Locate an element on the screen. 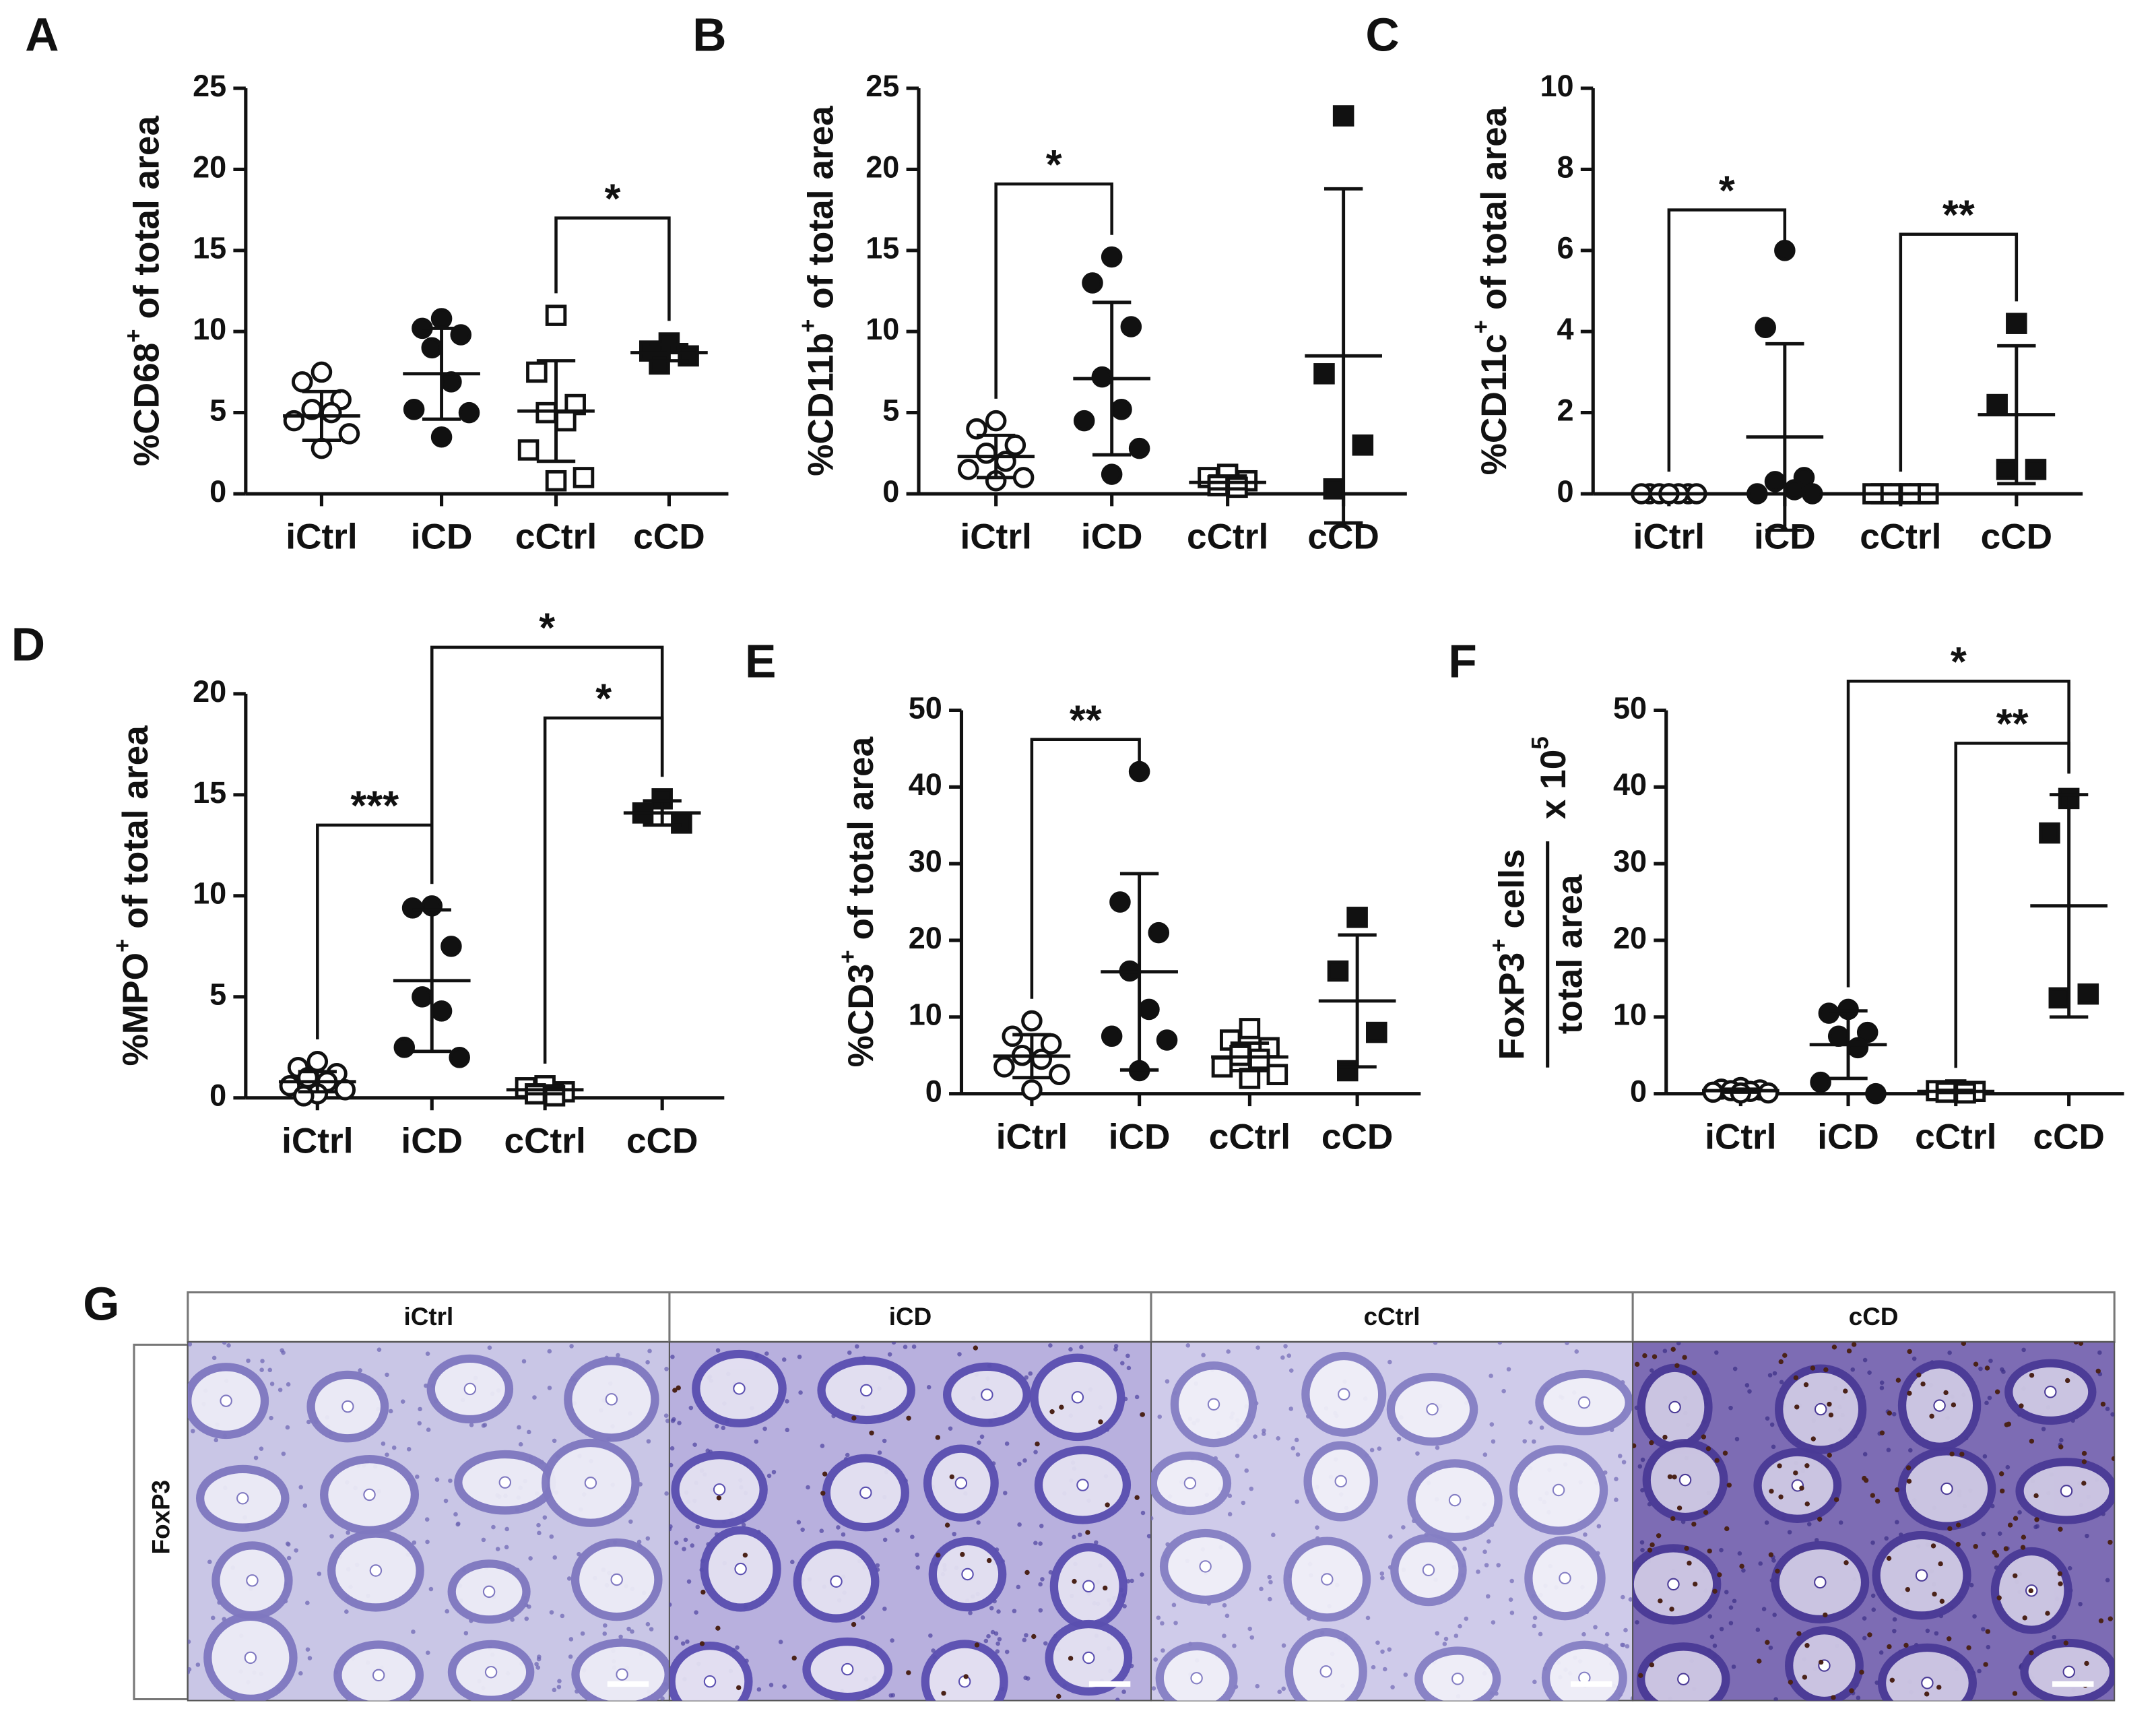 The width and height of the screenshot is (2156, 1713). significance-bracket is located at coordinates (1085, 868).